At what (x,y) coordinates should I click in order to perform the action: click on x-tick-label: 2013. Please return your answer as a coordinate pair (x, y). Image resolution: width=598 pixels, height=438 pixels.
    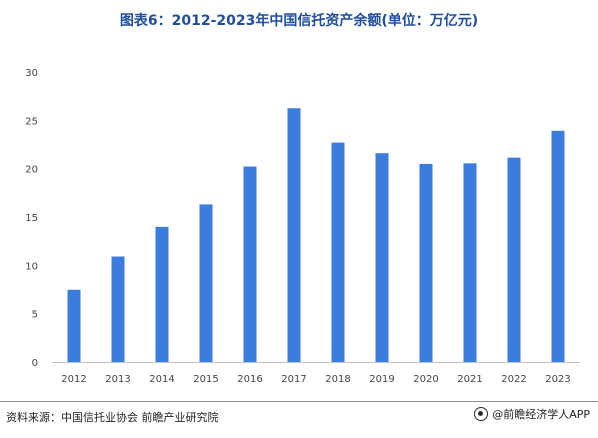
    Looking at the image, I should click on (117, 379).